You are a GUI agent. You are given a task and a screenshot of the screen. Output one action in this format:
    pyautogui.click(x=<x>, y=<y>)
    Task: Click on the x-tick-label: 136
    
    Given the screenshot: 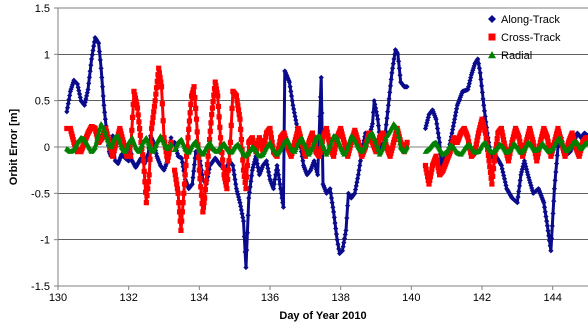 What is the action you would take?
    pyautogui.click(x=270, y=298)
    